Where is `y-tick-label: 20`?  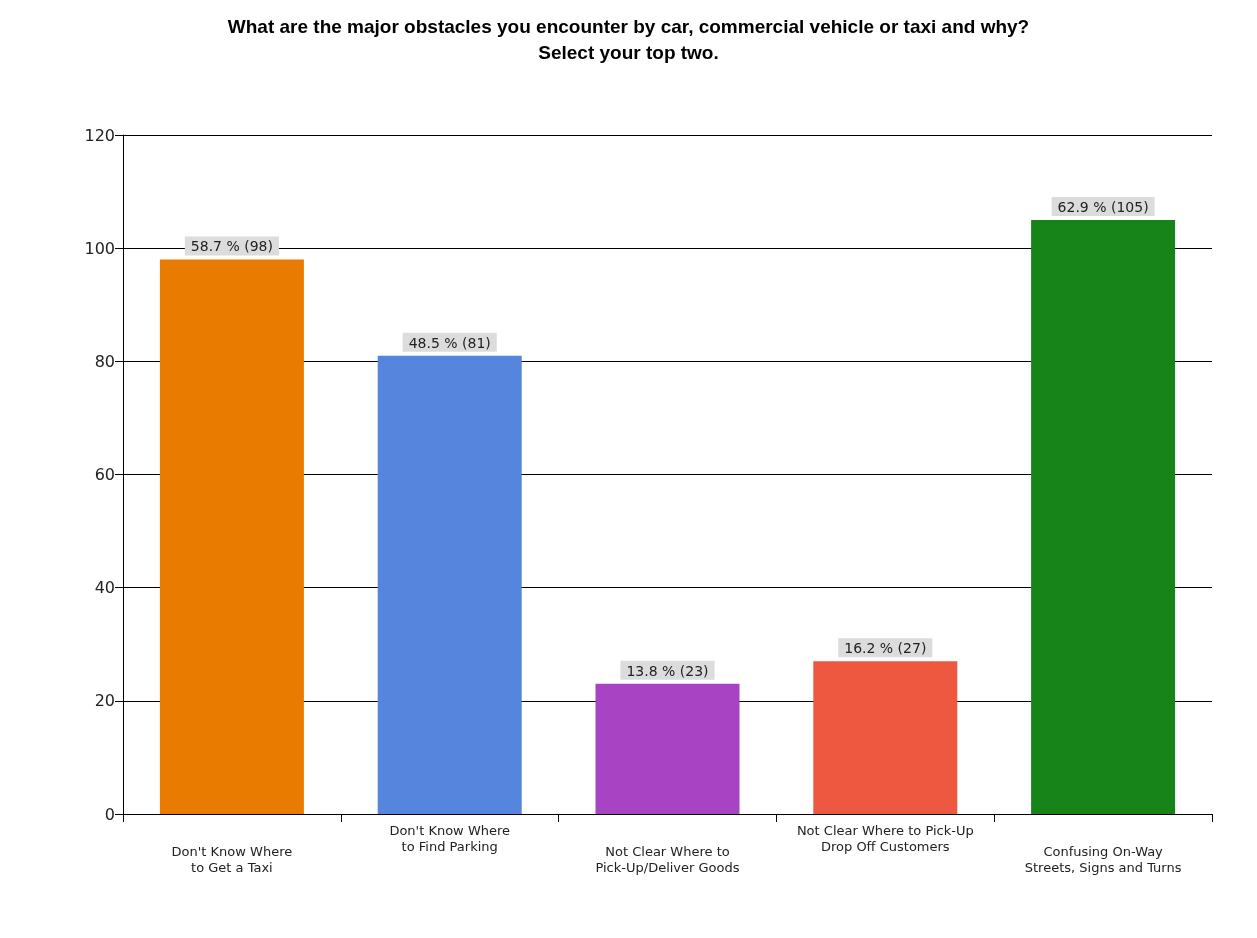 y-tick-label: 20 is located at coordinates (104, 701).